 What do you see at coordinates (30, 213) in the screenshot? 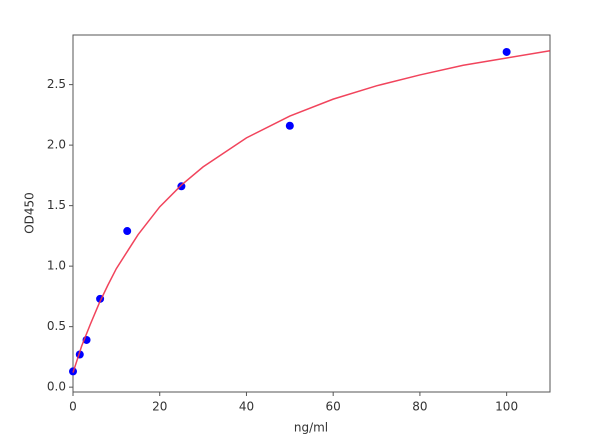
I see `y-axis-label: OD450` at bounding box center [30, 213].